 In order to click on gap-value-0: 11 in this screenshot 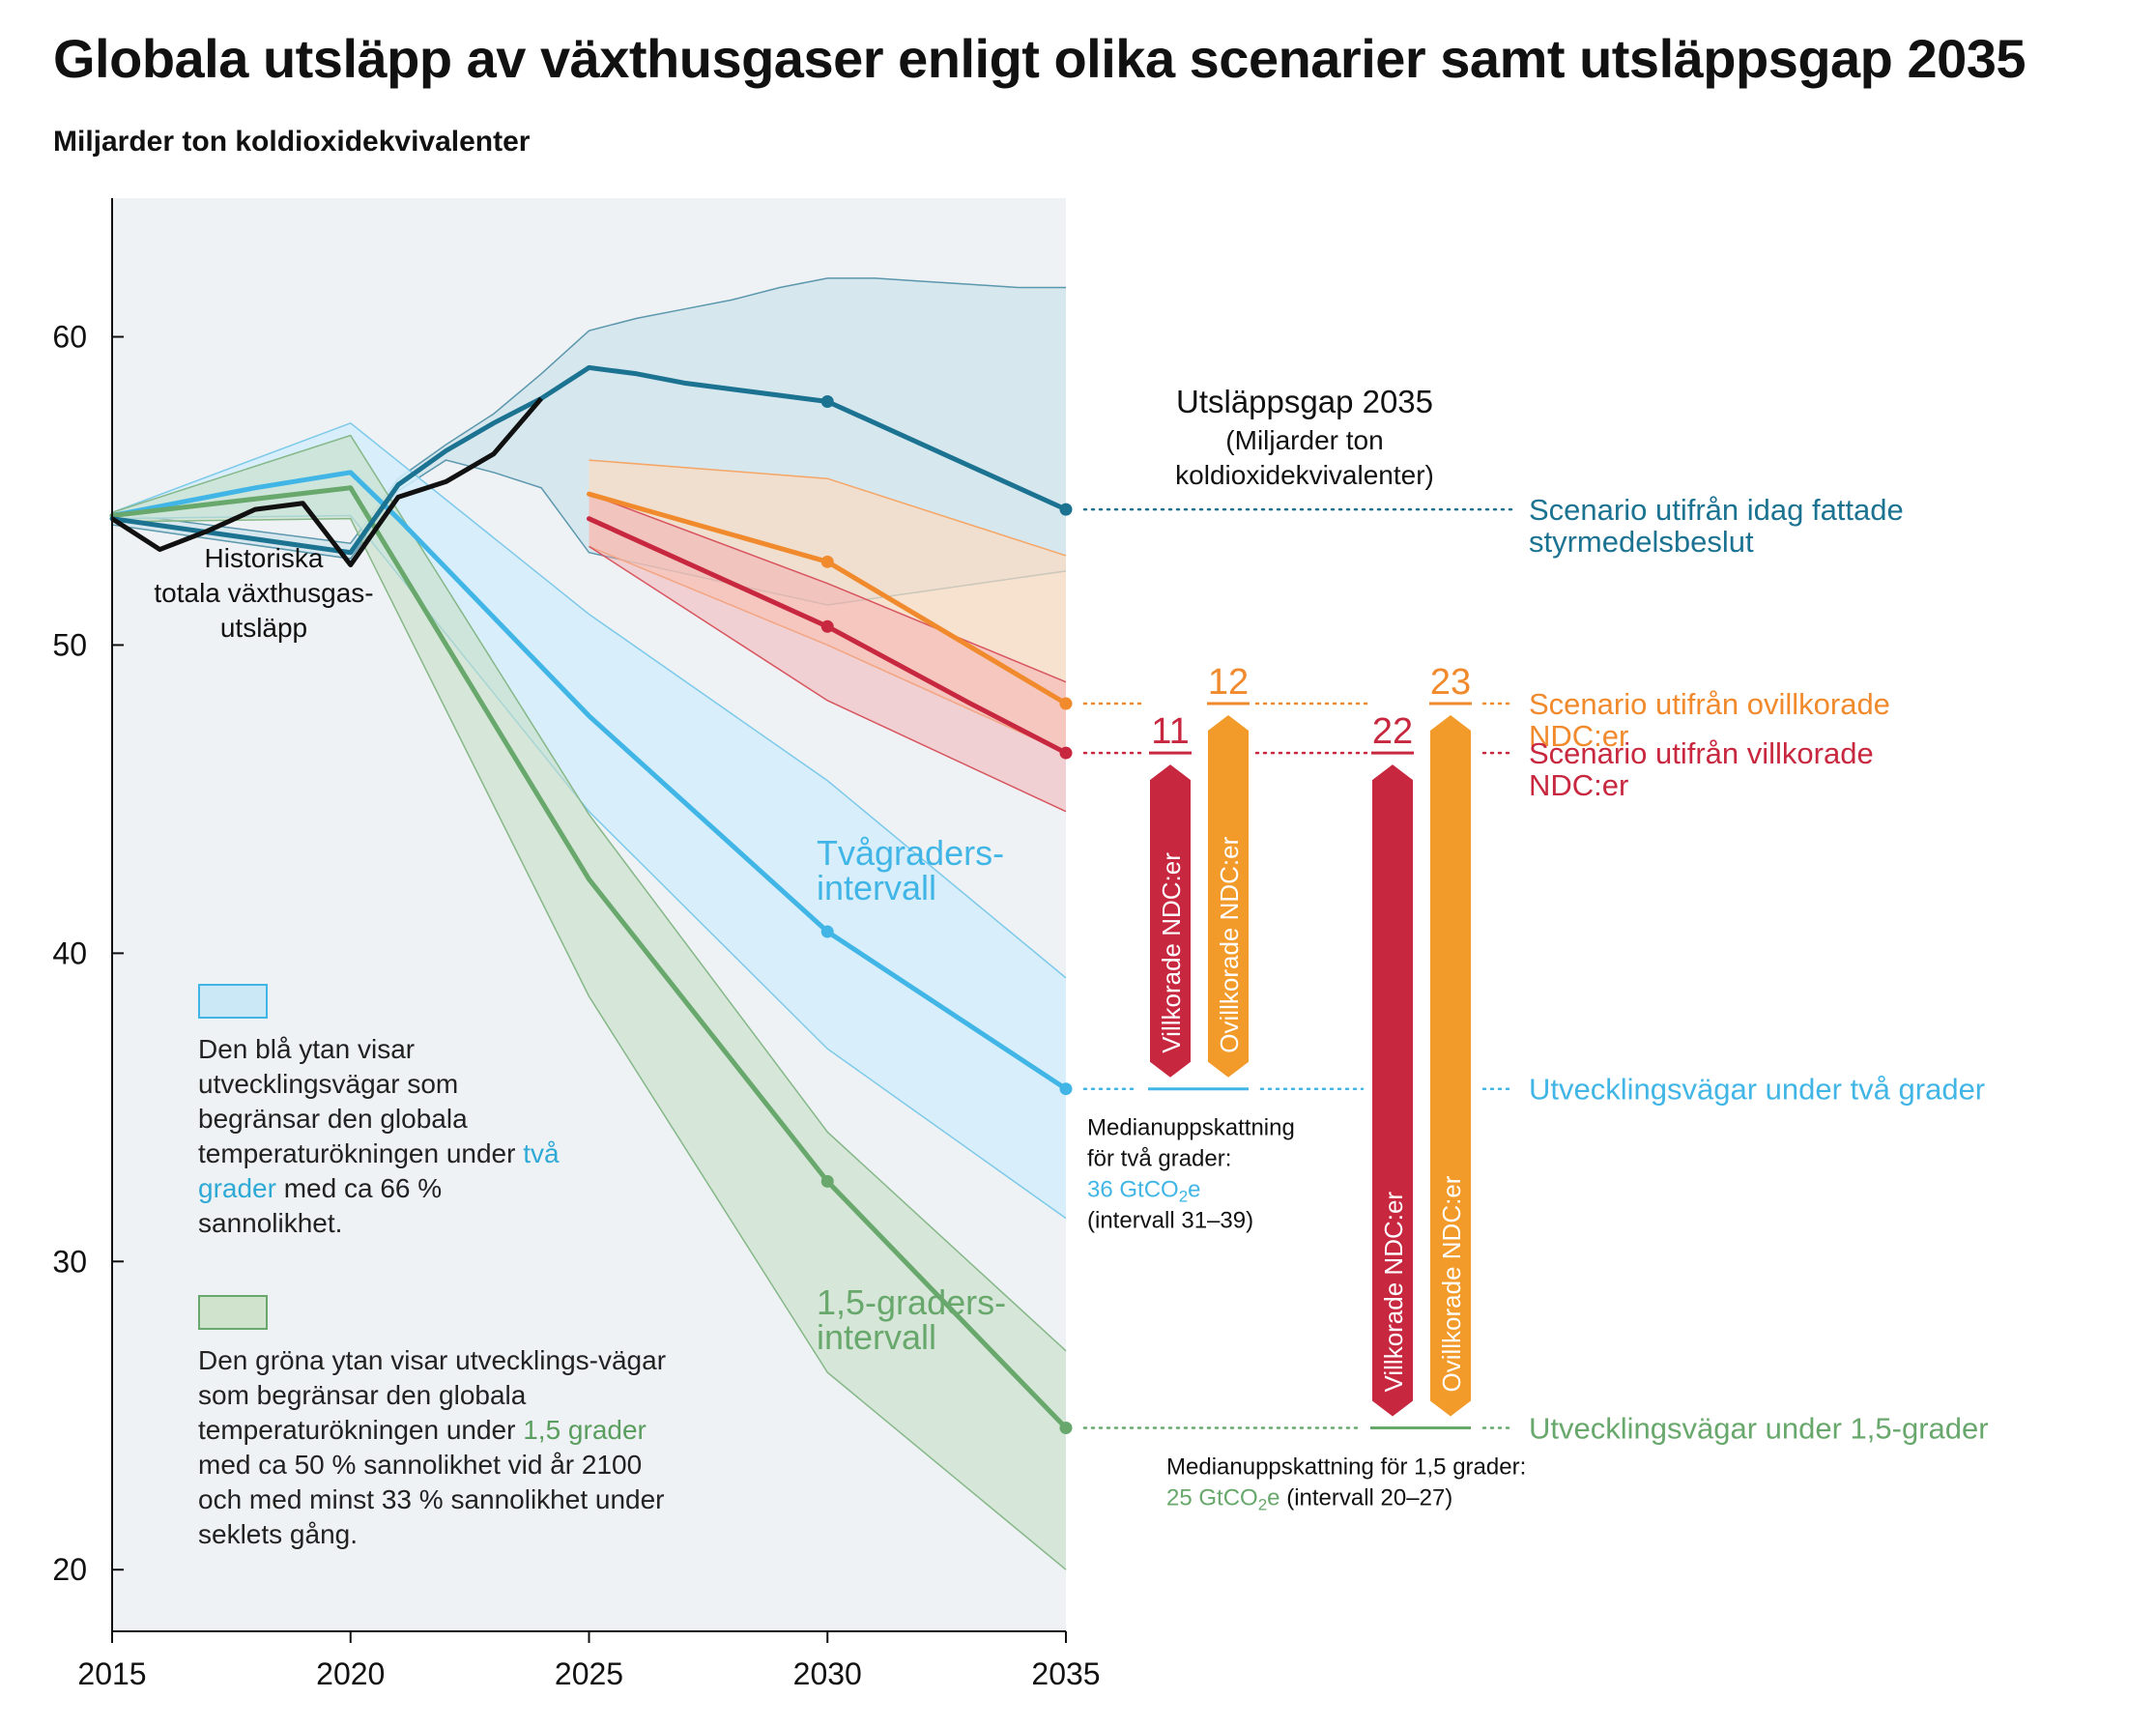, I will do `click(1170, 731)`.